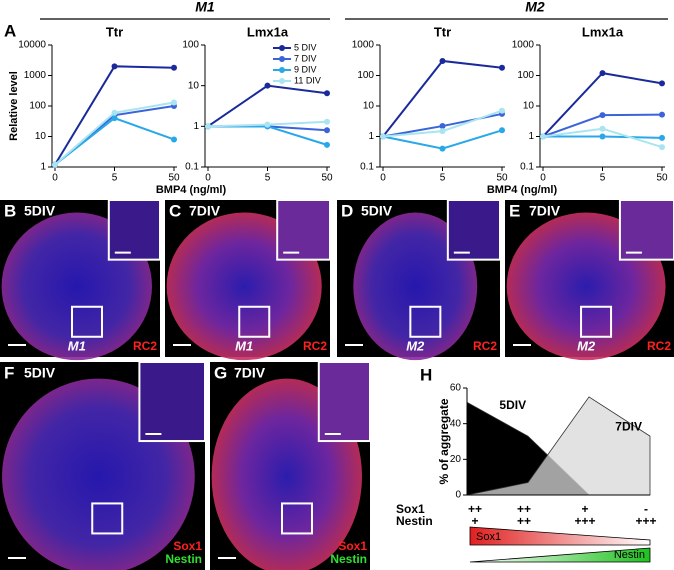  I want to click on panel-label: A, so click(10, 30).